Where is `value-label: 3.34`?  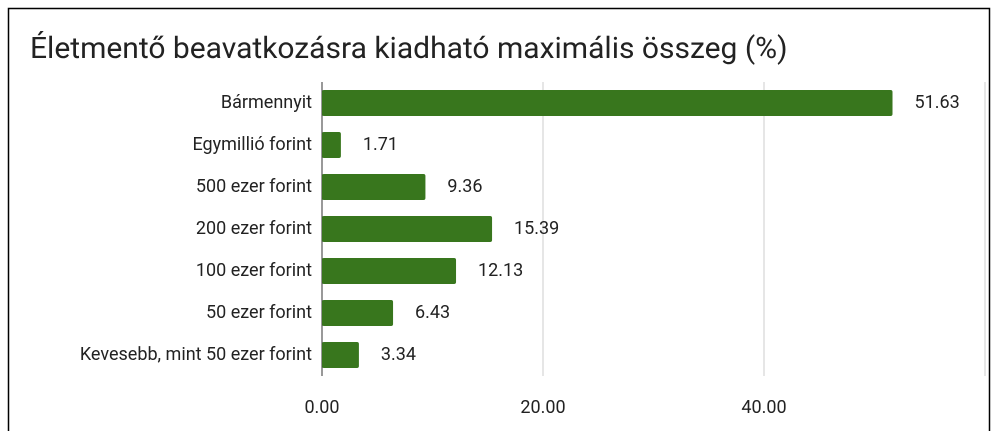
value-label: 3.34 is located at coordinates (398, 354).